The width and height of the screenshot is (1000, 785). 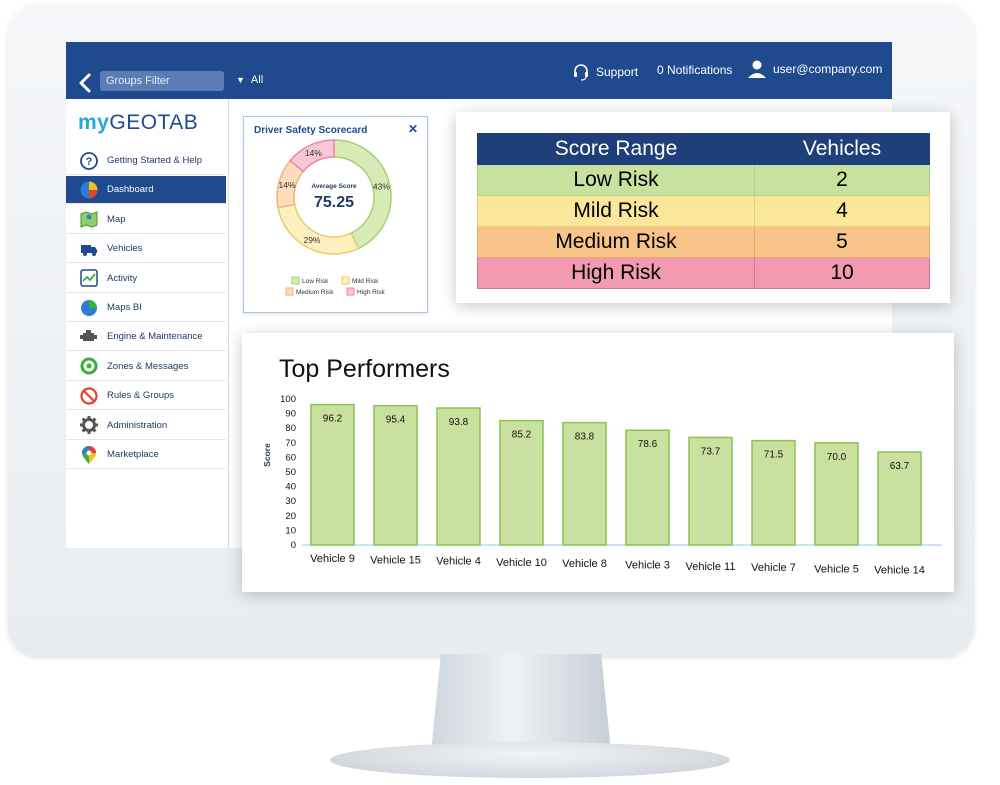 What do you see at coordinates (334, 202) in the screenshot?
I see `average-score-value: 75.25` at bounding box center [334, 202].